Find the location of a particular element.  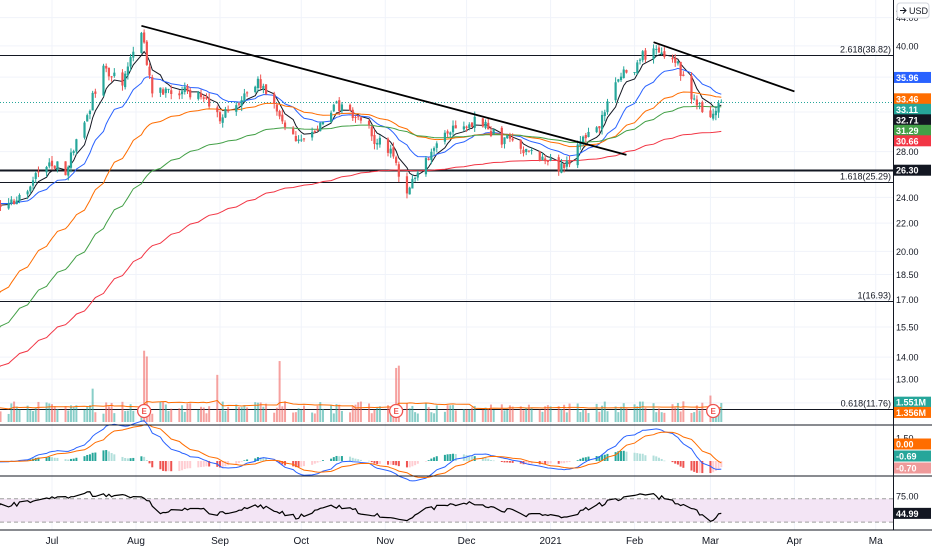

earnings-marker is located at coordinates (713, 411).